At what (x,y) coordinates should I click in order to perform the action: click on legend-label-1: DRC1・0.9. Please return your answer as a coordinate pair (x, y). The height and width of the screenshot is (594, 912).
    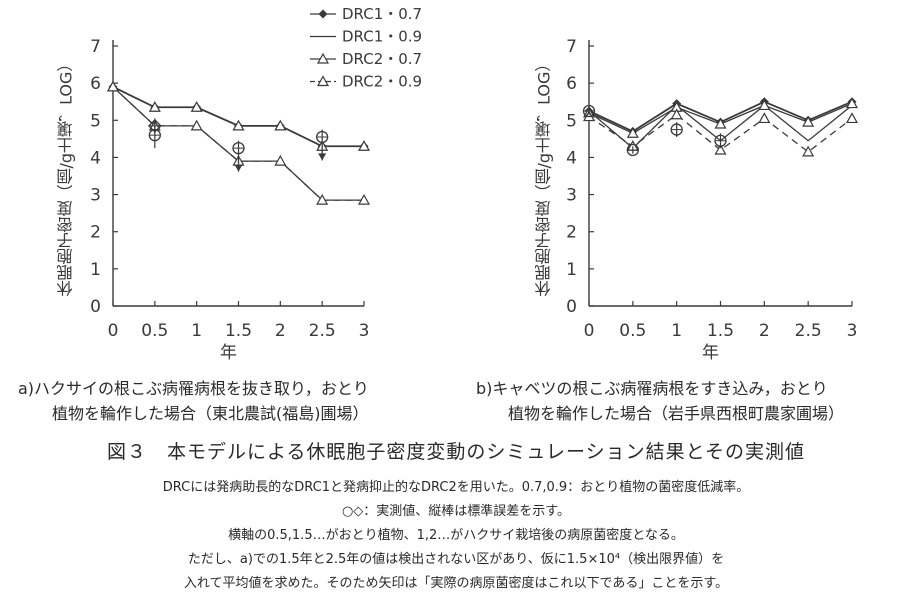
    Looking at the image, I should click on (382, 37).